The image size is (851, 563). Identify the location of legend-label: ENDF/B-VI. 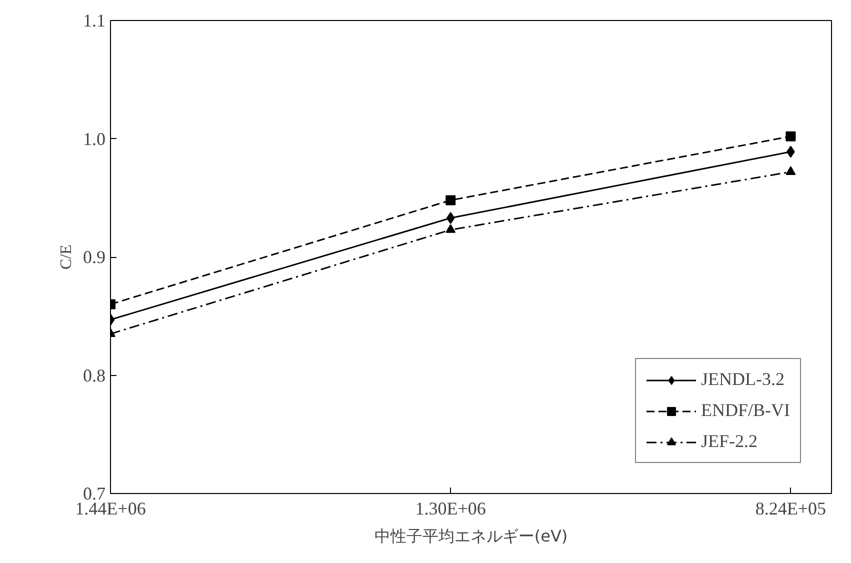
(745, 410).